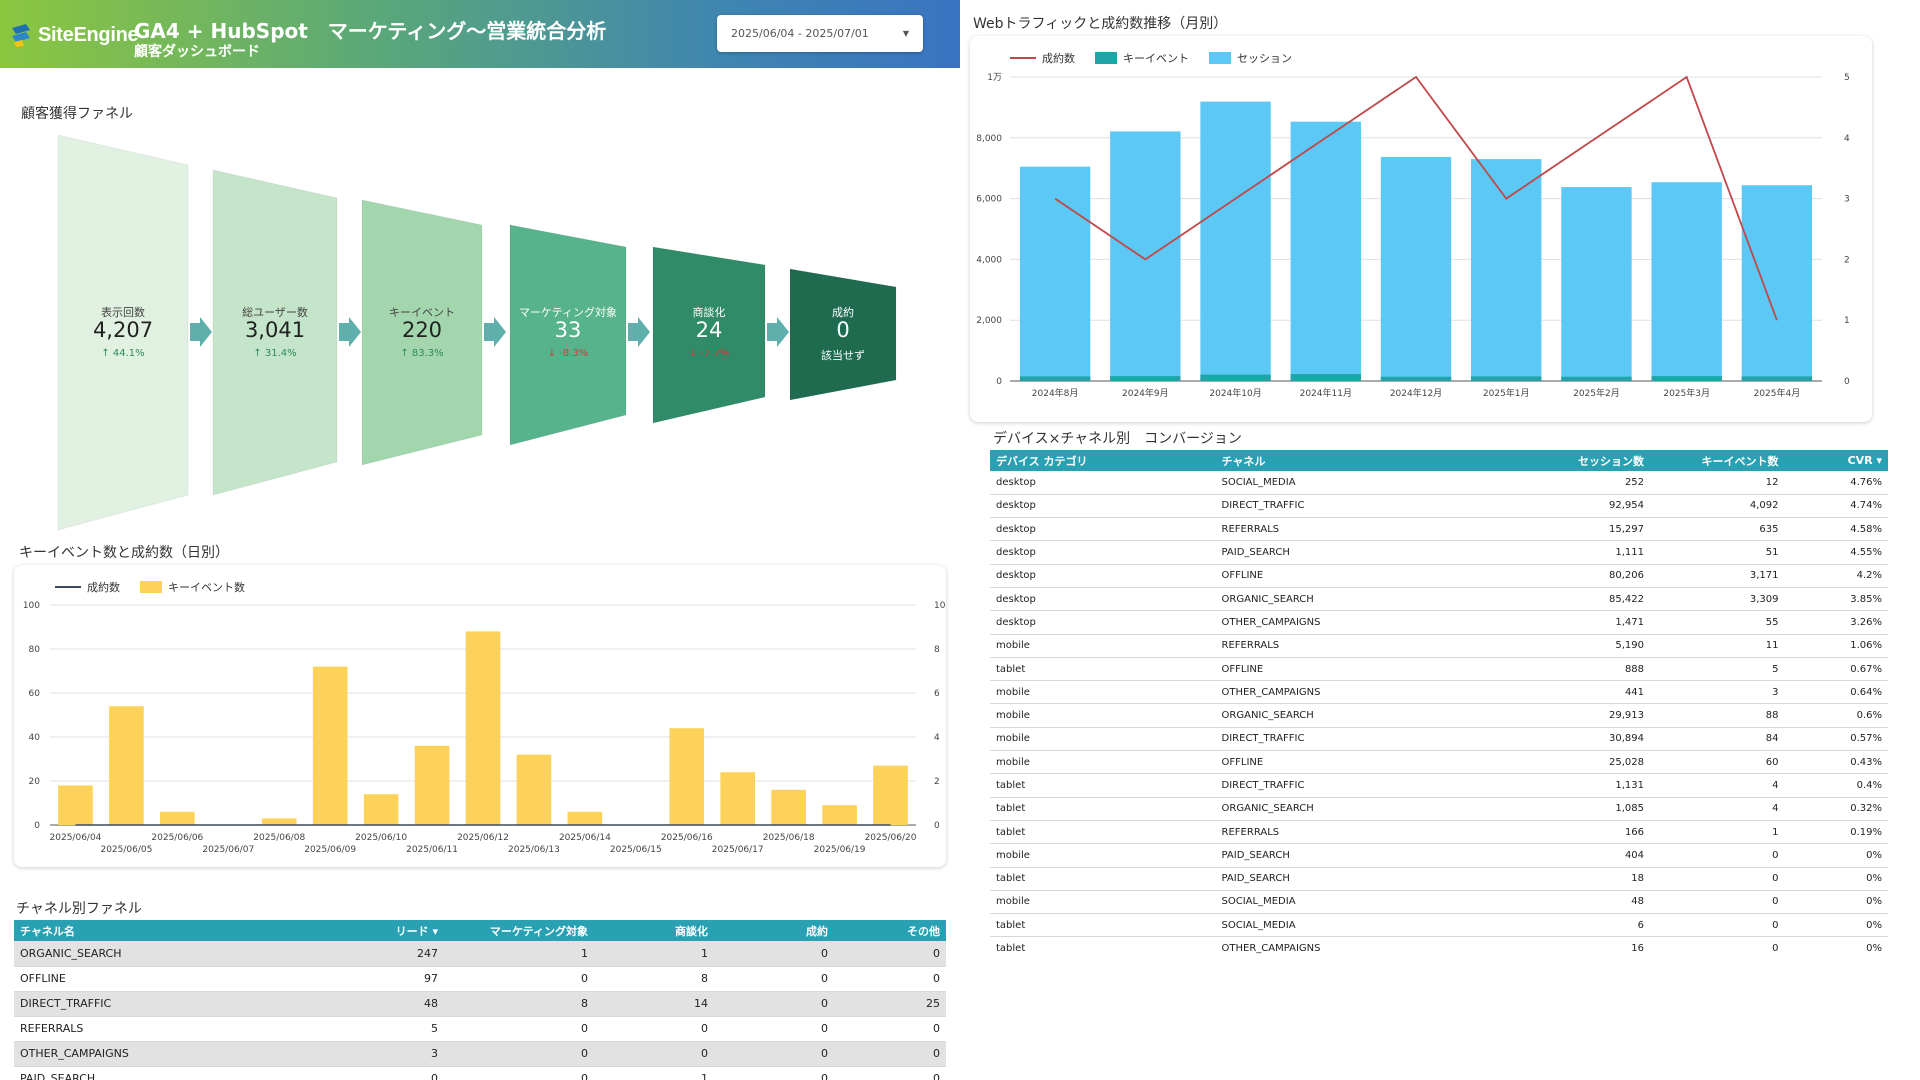  Describe the element at coordinates (432, 850) in the screenshot. I see `x-tick-label: 2025/06/11` at that location.